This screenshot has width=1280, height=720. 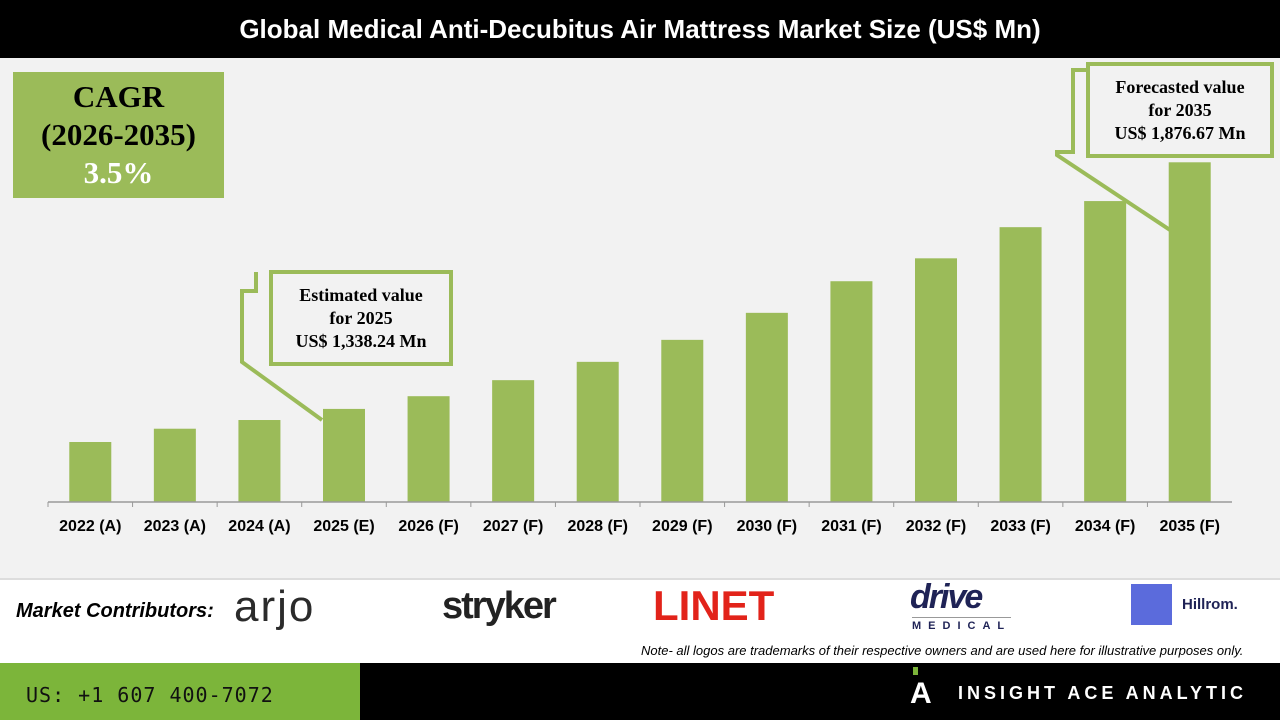 What do you see at coordinates (682, 526) in the screenshot?
I see `x-tick-label: 2029 (F)` at bounding box center [682, 526].